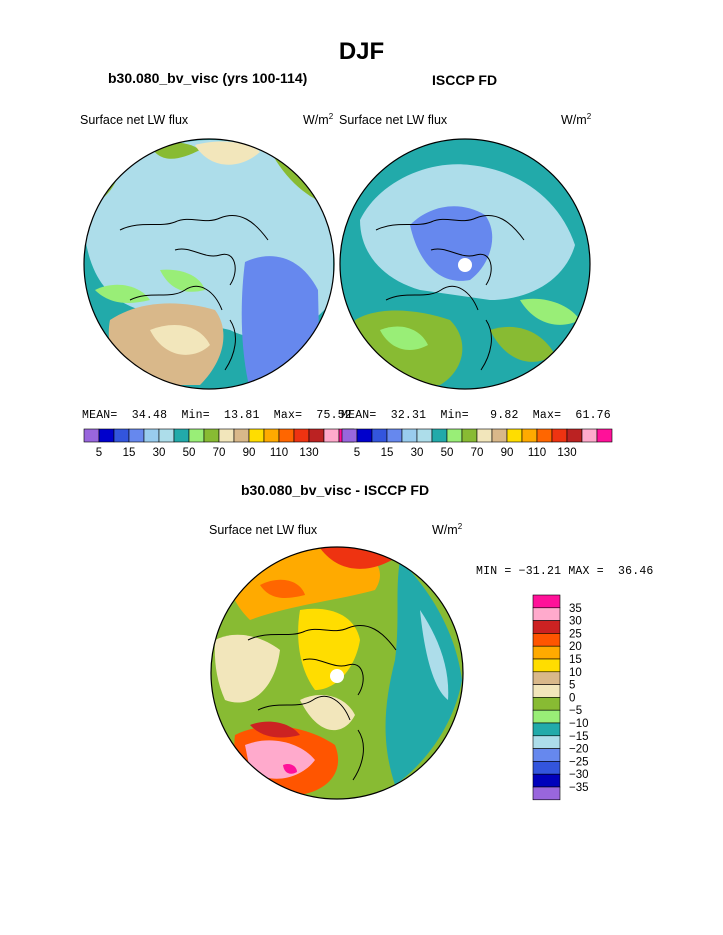 Image resolution: width=723 pixels, height=935 pixels. I want to click on p3-field-0-5-b, so click(327, 713).